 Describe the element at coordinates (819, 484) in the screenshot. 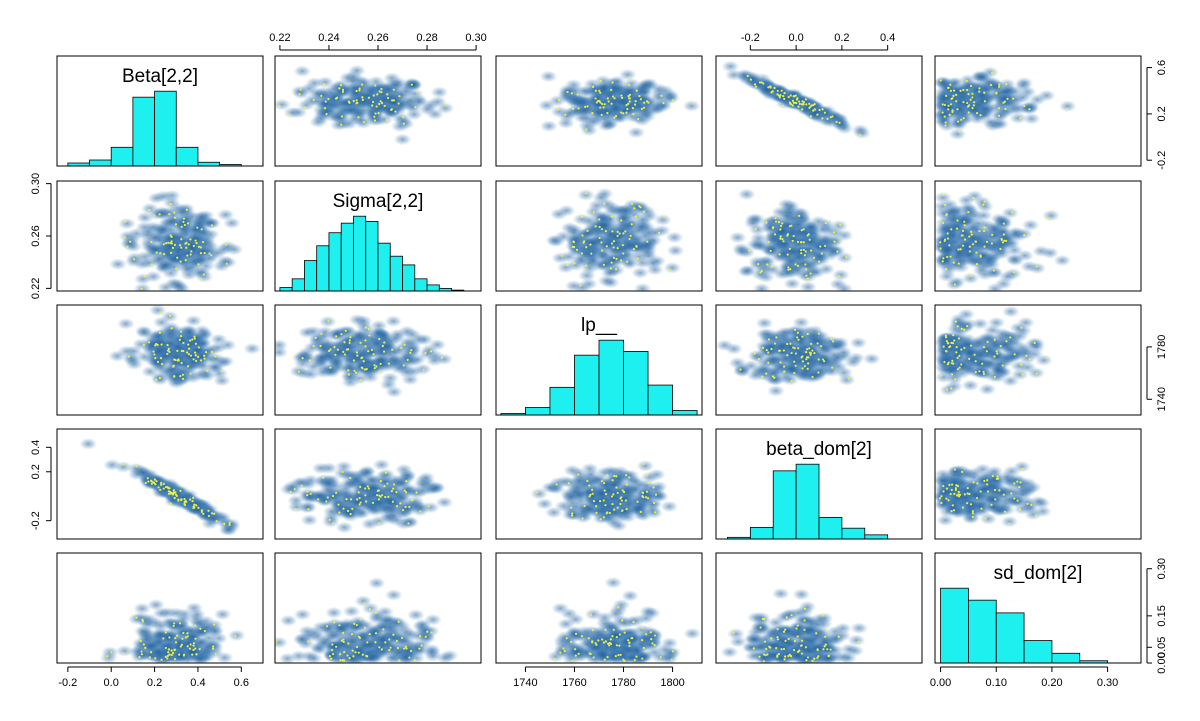

I see `panel-beta-dom-2-vs-beta-dom-2: beta_dom[2]` at that location.